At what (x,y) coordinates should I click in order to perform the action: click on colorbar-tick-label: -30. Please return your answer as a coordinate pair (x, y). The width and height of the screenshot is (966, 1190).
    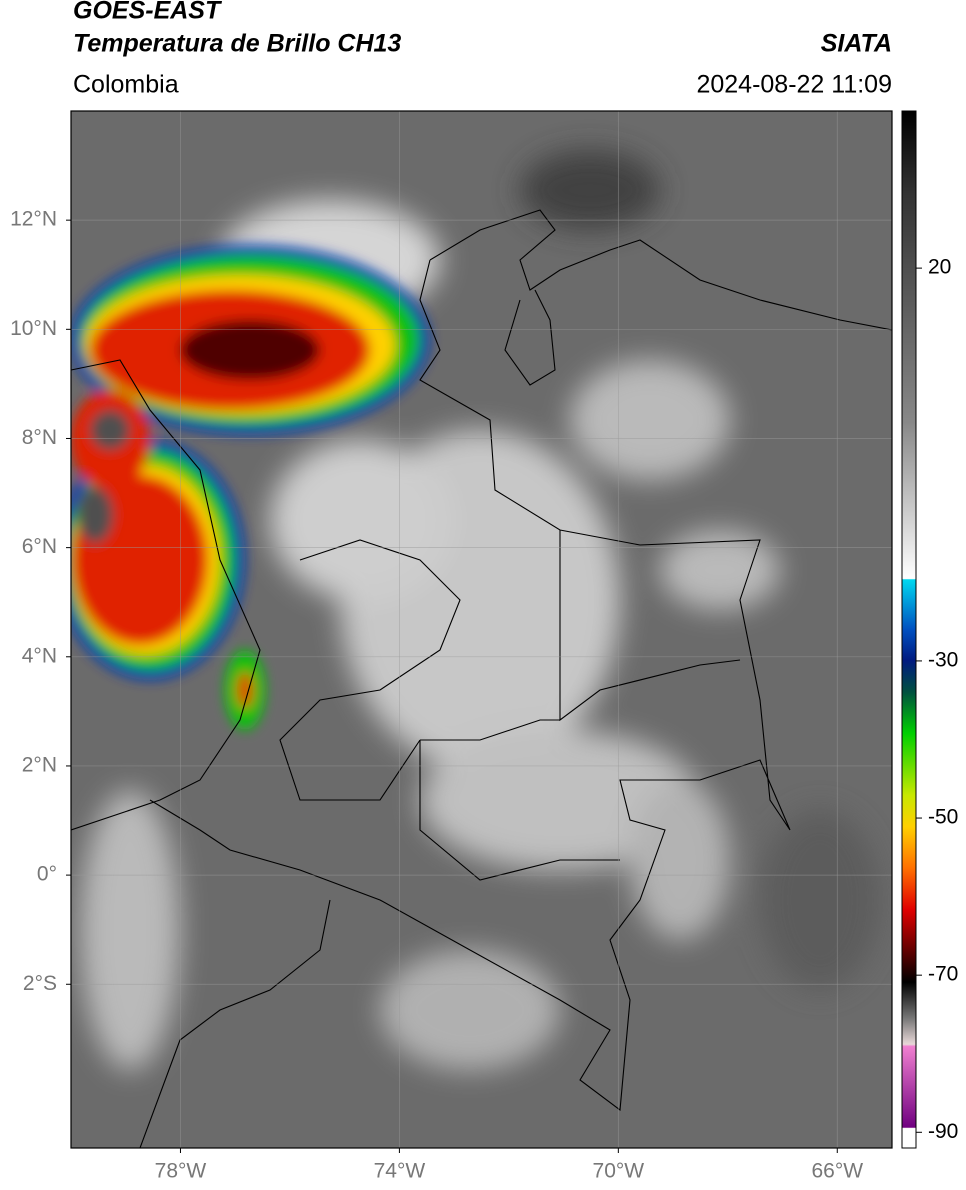
    Looking at the image, I should click on (943, 659).